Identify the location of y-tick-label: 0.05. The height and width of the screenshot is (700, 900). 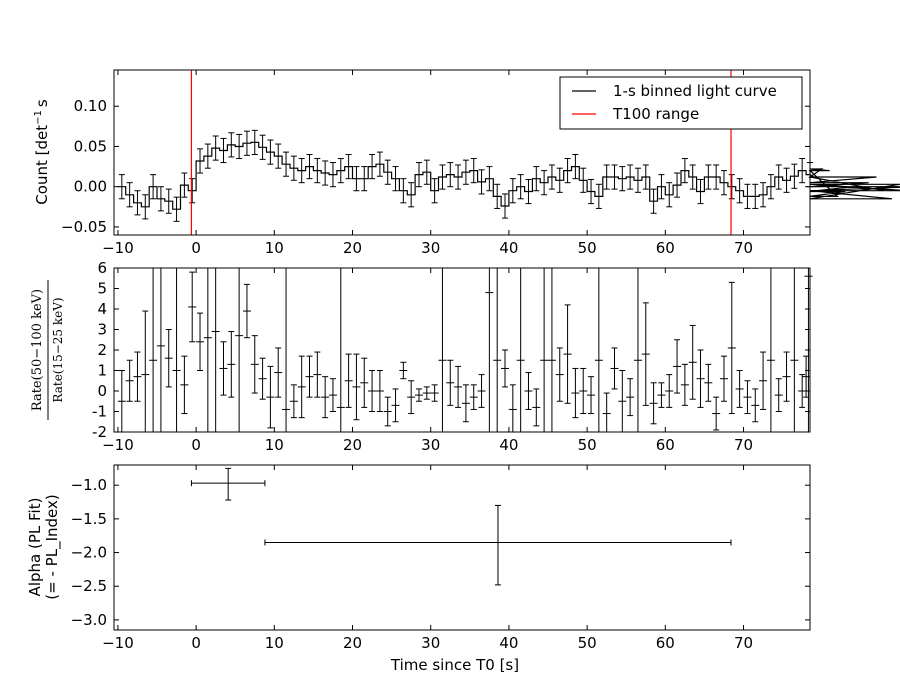
(90, 146).